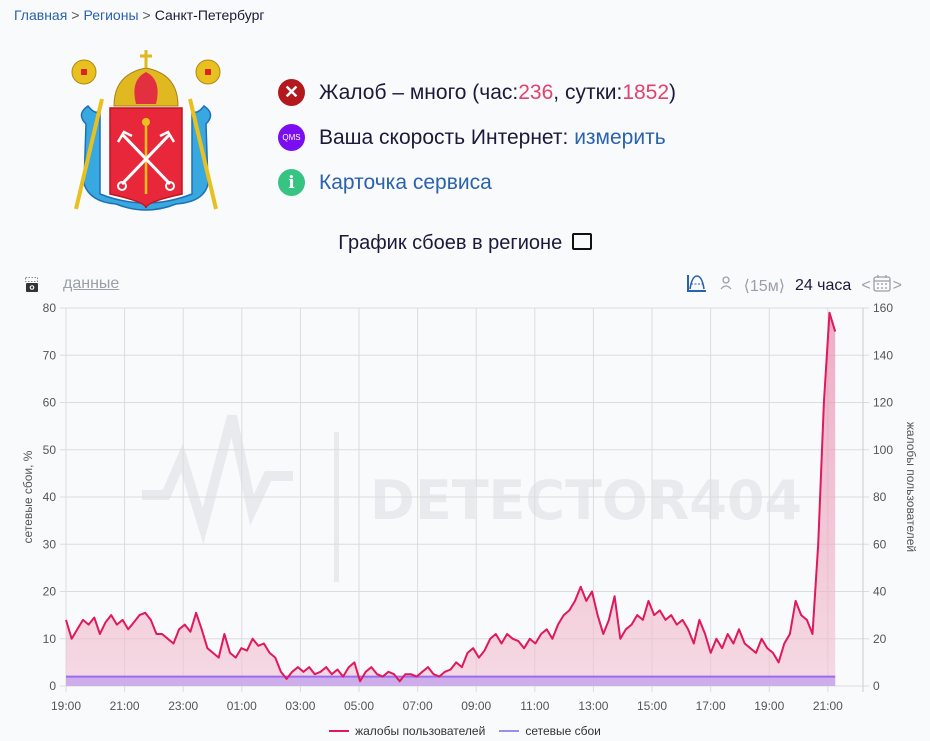  I want to click on svg-text: 50, so click(50, 450).